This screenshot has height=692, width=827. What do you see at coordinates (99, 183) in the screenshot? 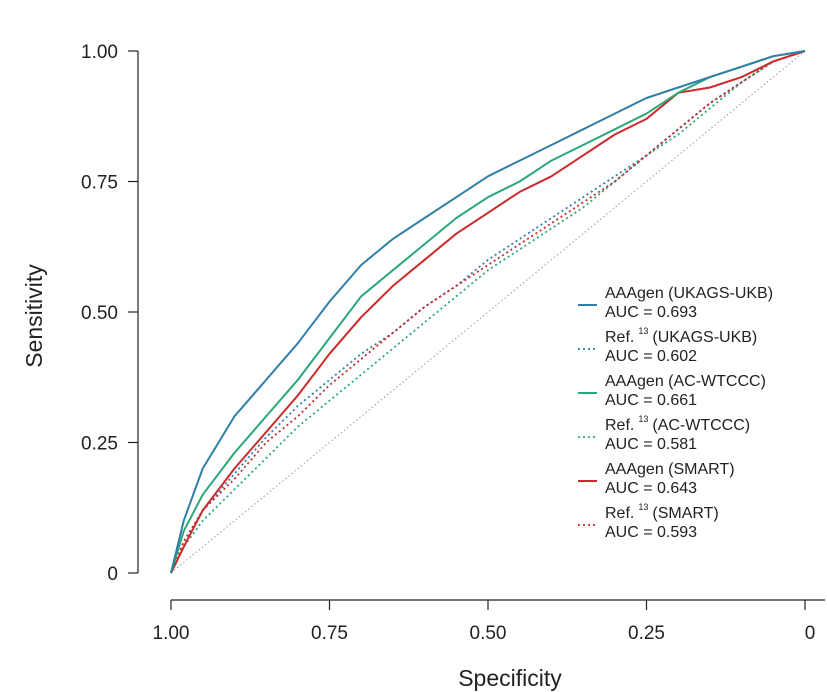
I see `y-tick-label-3: 0.75` at bounding box center [99, 183].